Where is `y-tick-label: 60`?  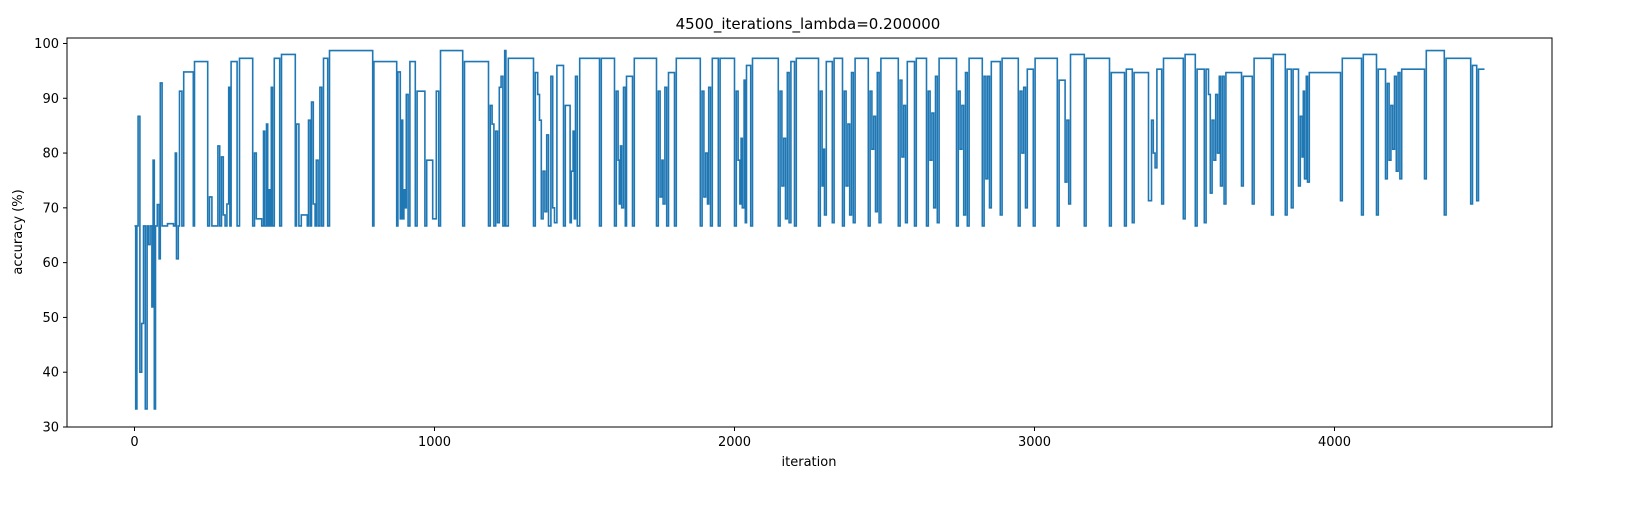
y-tick-label: 60 is located at coordinates (50, 263).